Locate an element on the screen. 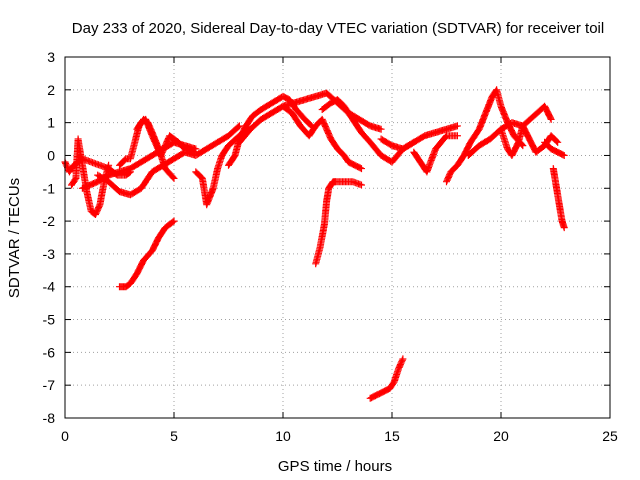  y-tick-label: 3 is located at coordinates (51, 57).